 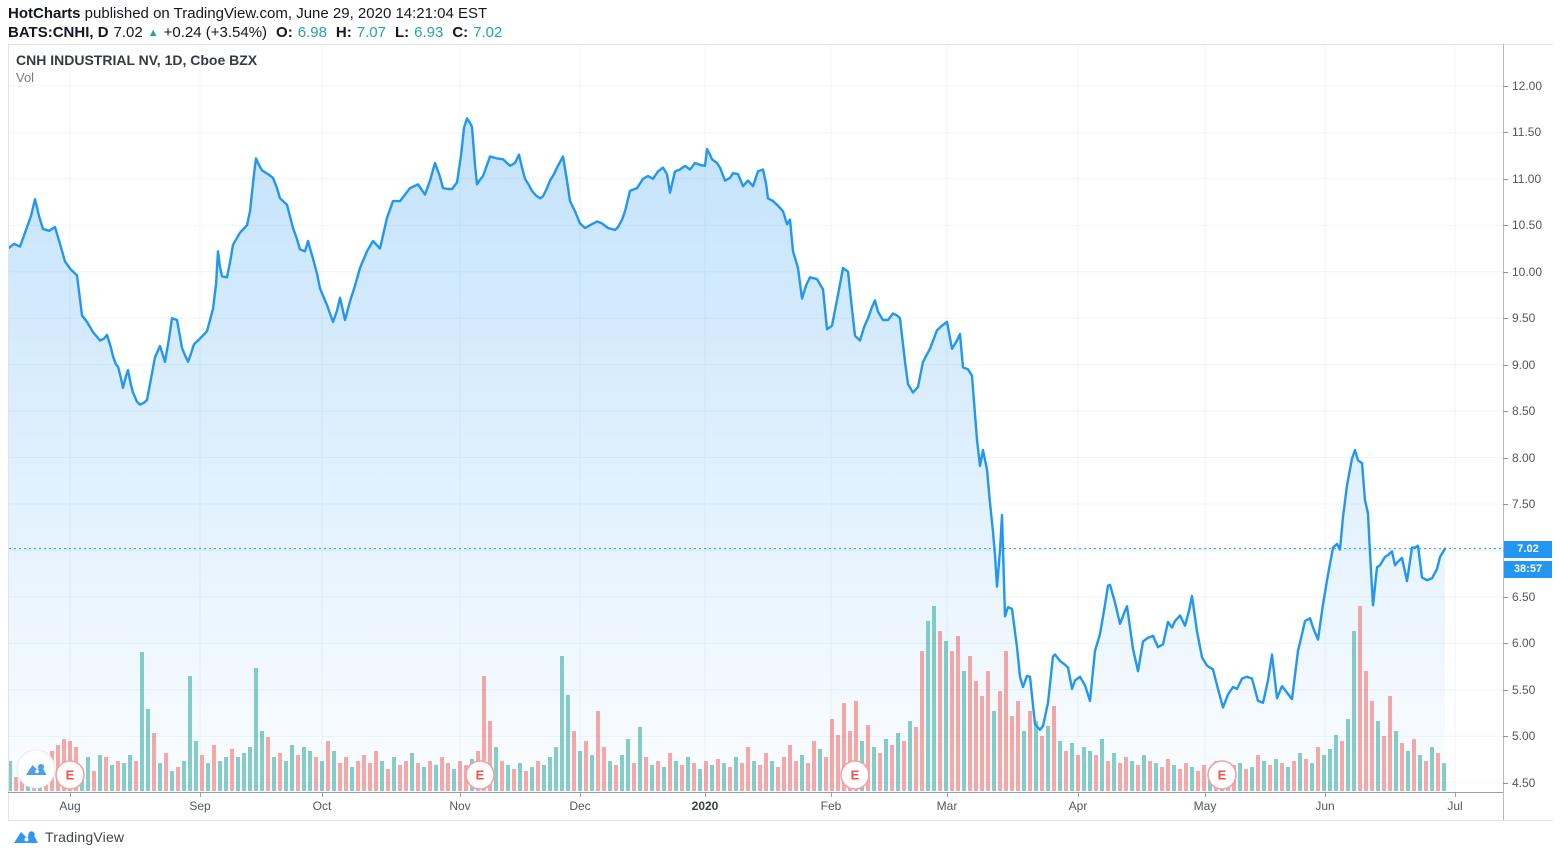 What do you see at coordinates (1524, 689) in the screenshot?
I see `price-tick-label: 5.50` at bounding box center [1524, 689].